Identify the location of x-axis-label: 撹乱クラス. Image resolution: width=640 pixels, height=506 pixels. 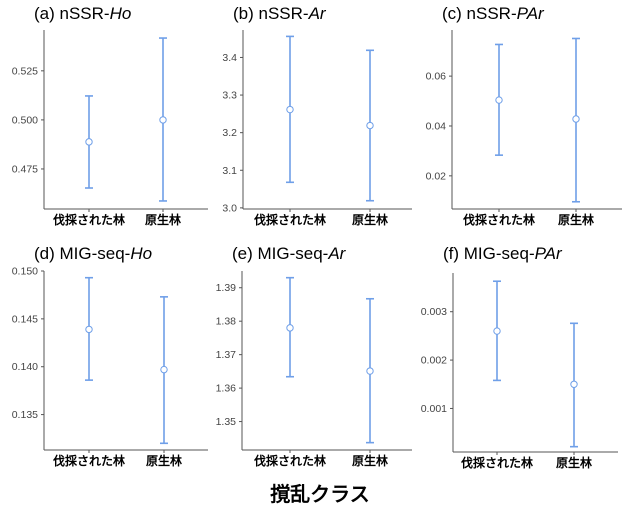
(320, 494).